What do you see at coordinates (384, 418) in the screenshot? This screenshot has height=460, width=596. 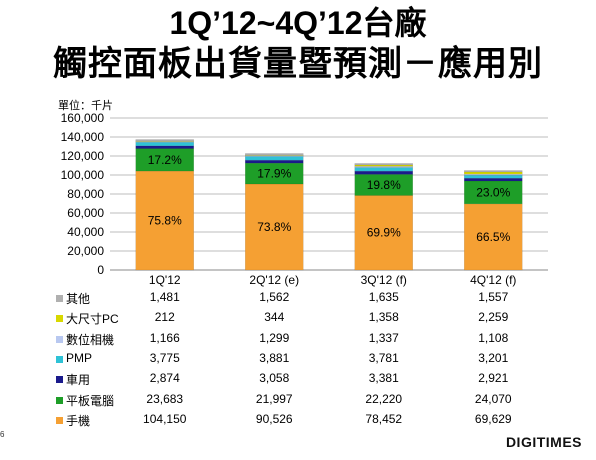 I see `table-cell: 78,452` at bounding box center [384, 418].